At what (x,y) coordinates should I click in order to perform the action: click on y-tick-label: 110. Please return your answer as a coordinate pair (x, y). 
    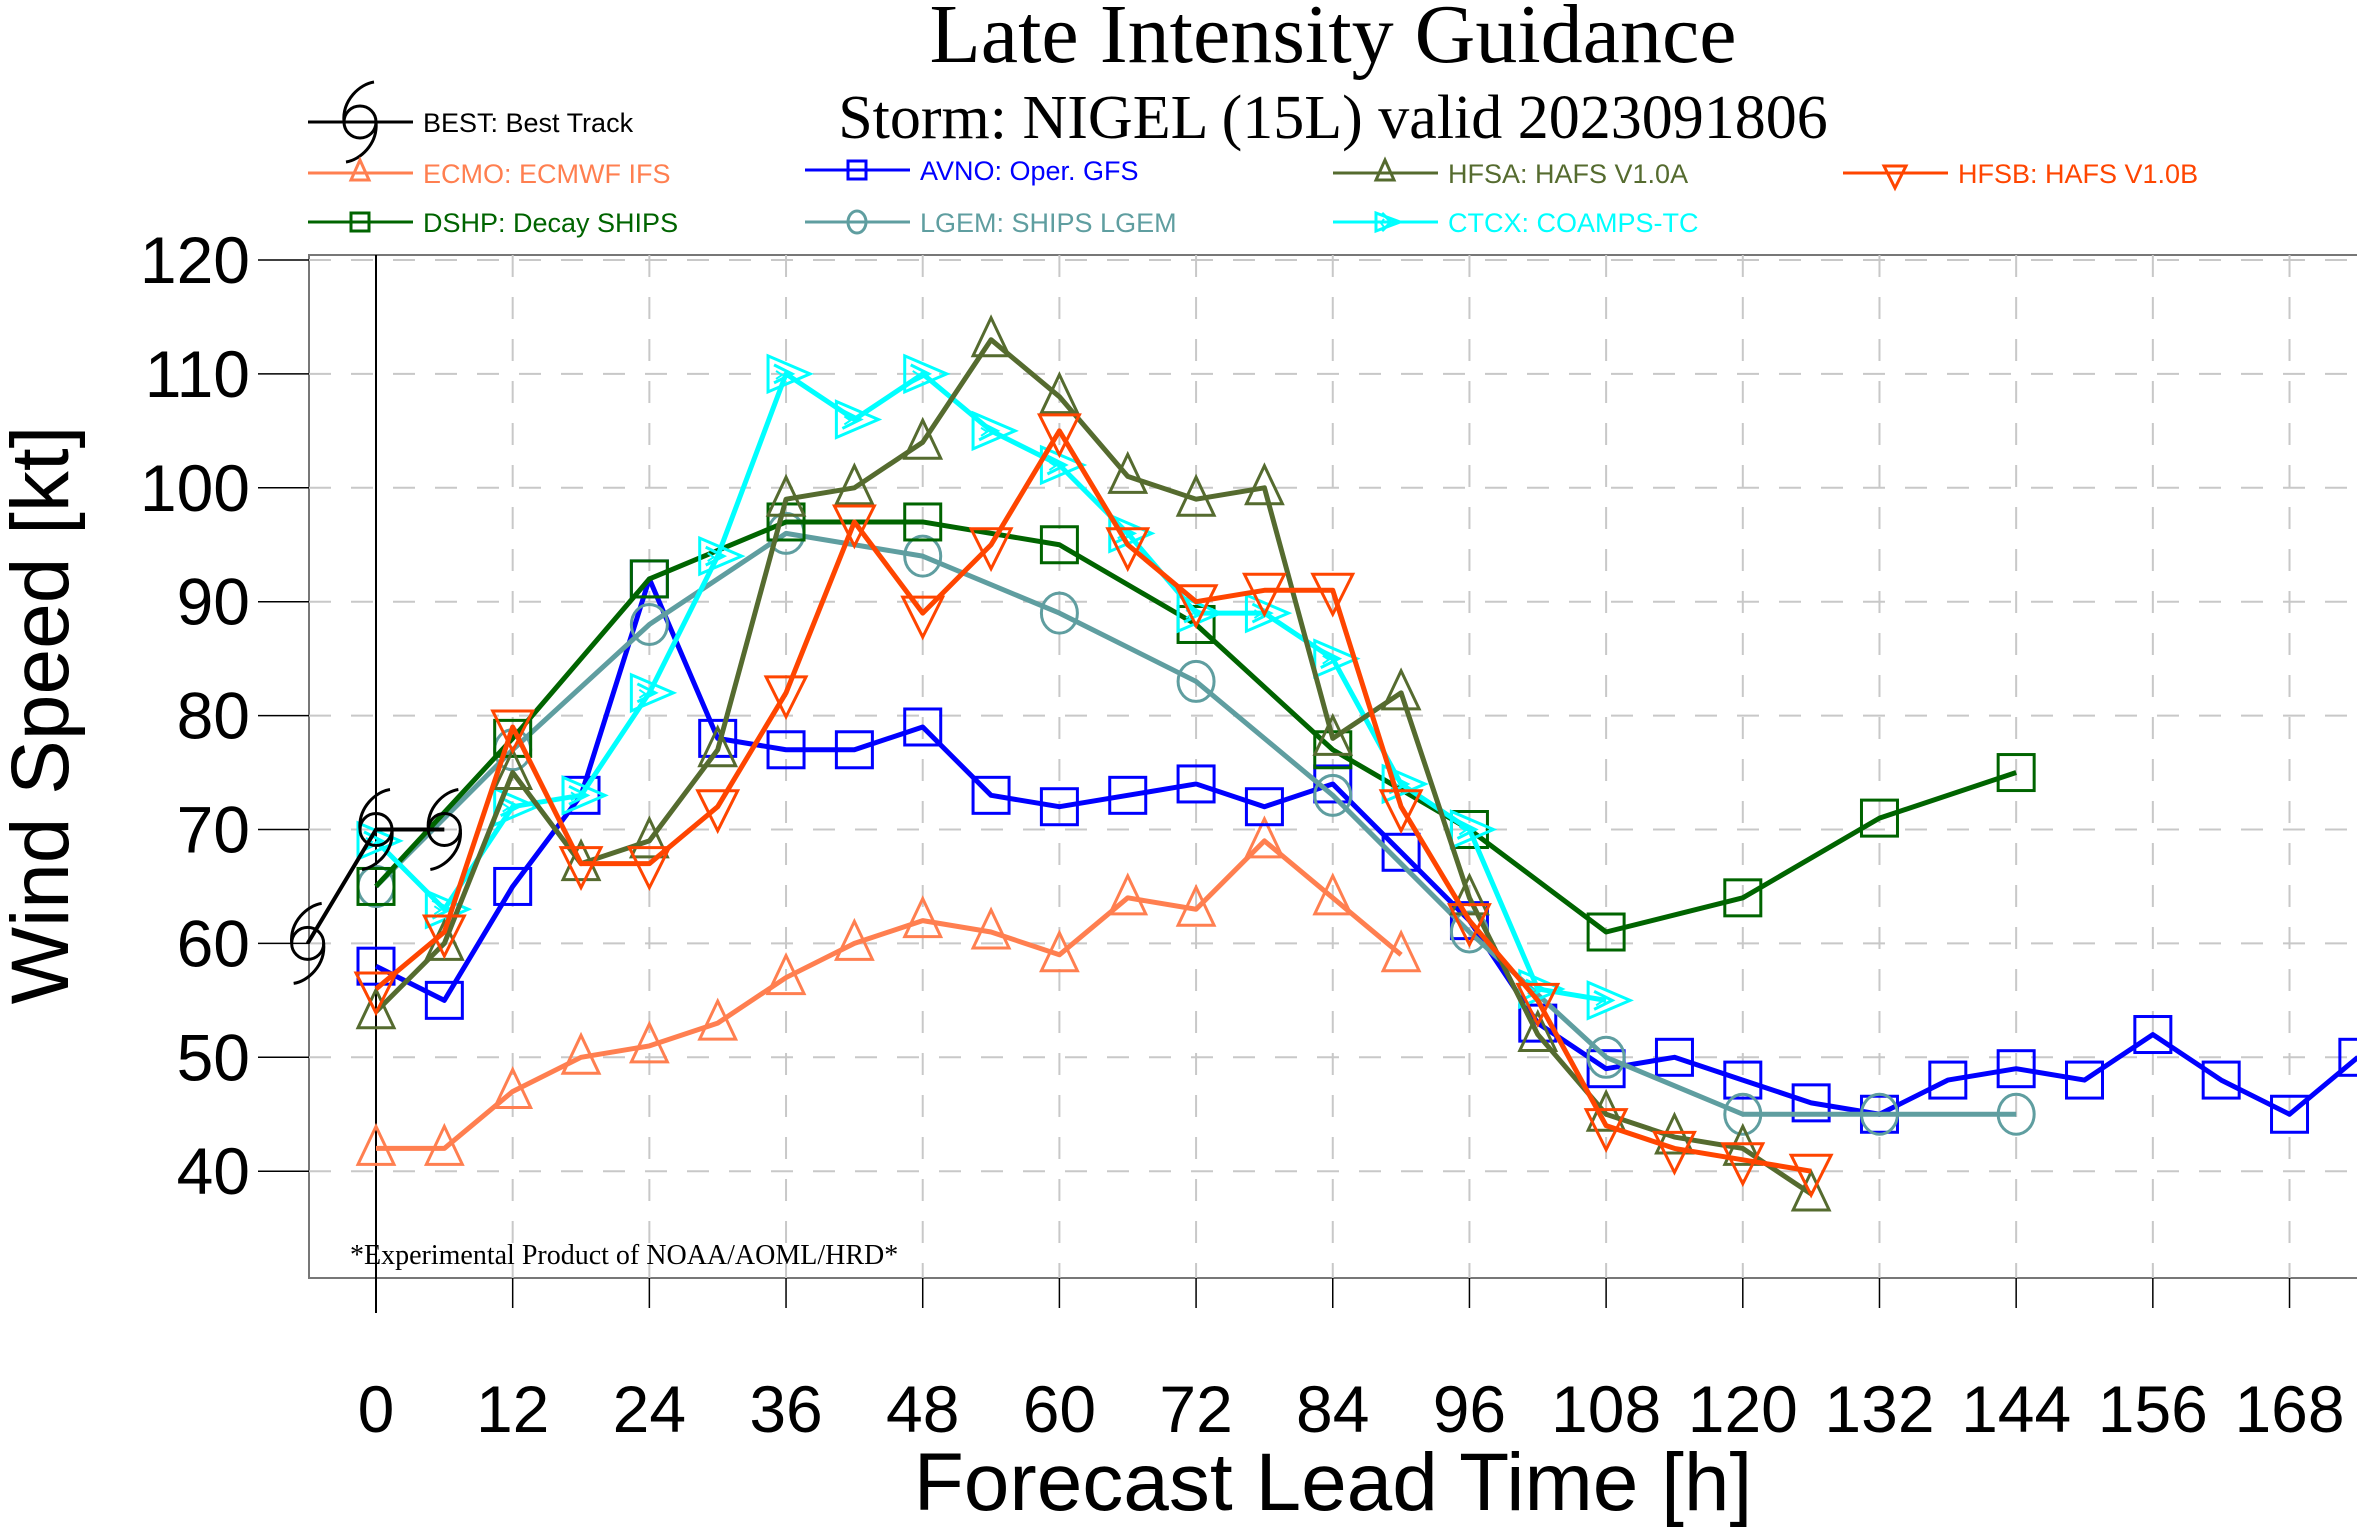
    Looking at the image, I should click on (197, 374).